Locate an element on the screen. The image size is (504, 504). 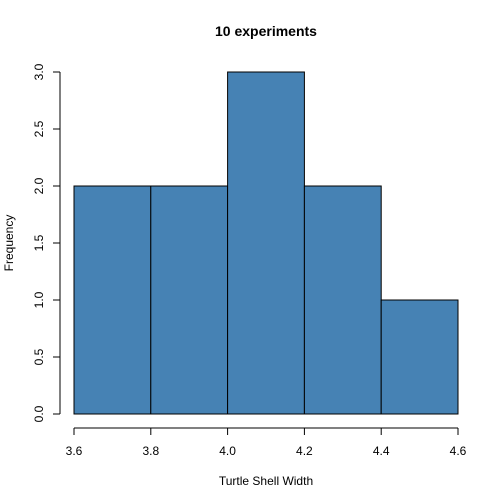
x-tick-label-0: 3.6 is located at coordinates (74, 451).